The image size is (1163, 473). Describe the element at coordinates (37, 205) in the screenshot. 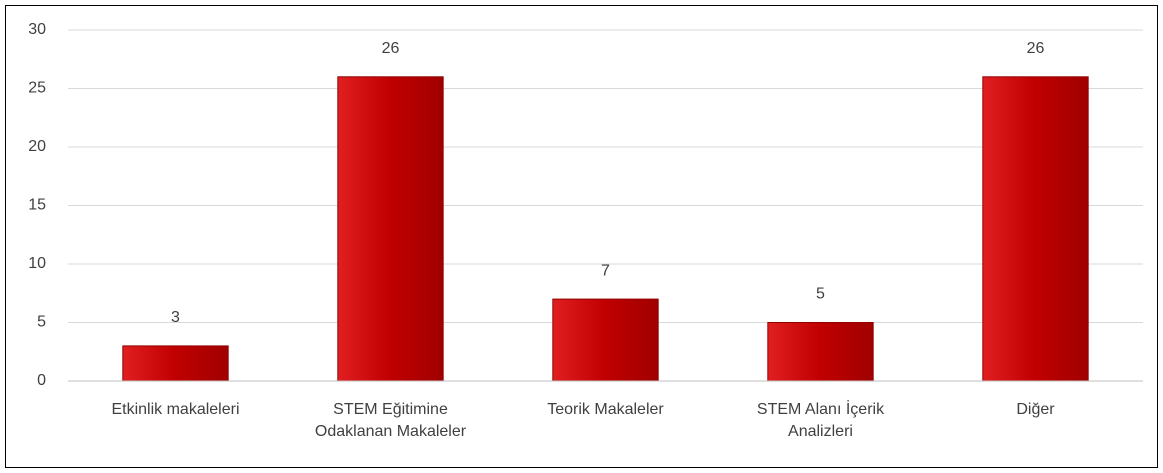

I see `y-tick-label: 15` at that location.